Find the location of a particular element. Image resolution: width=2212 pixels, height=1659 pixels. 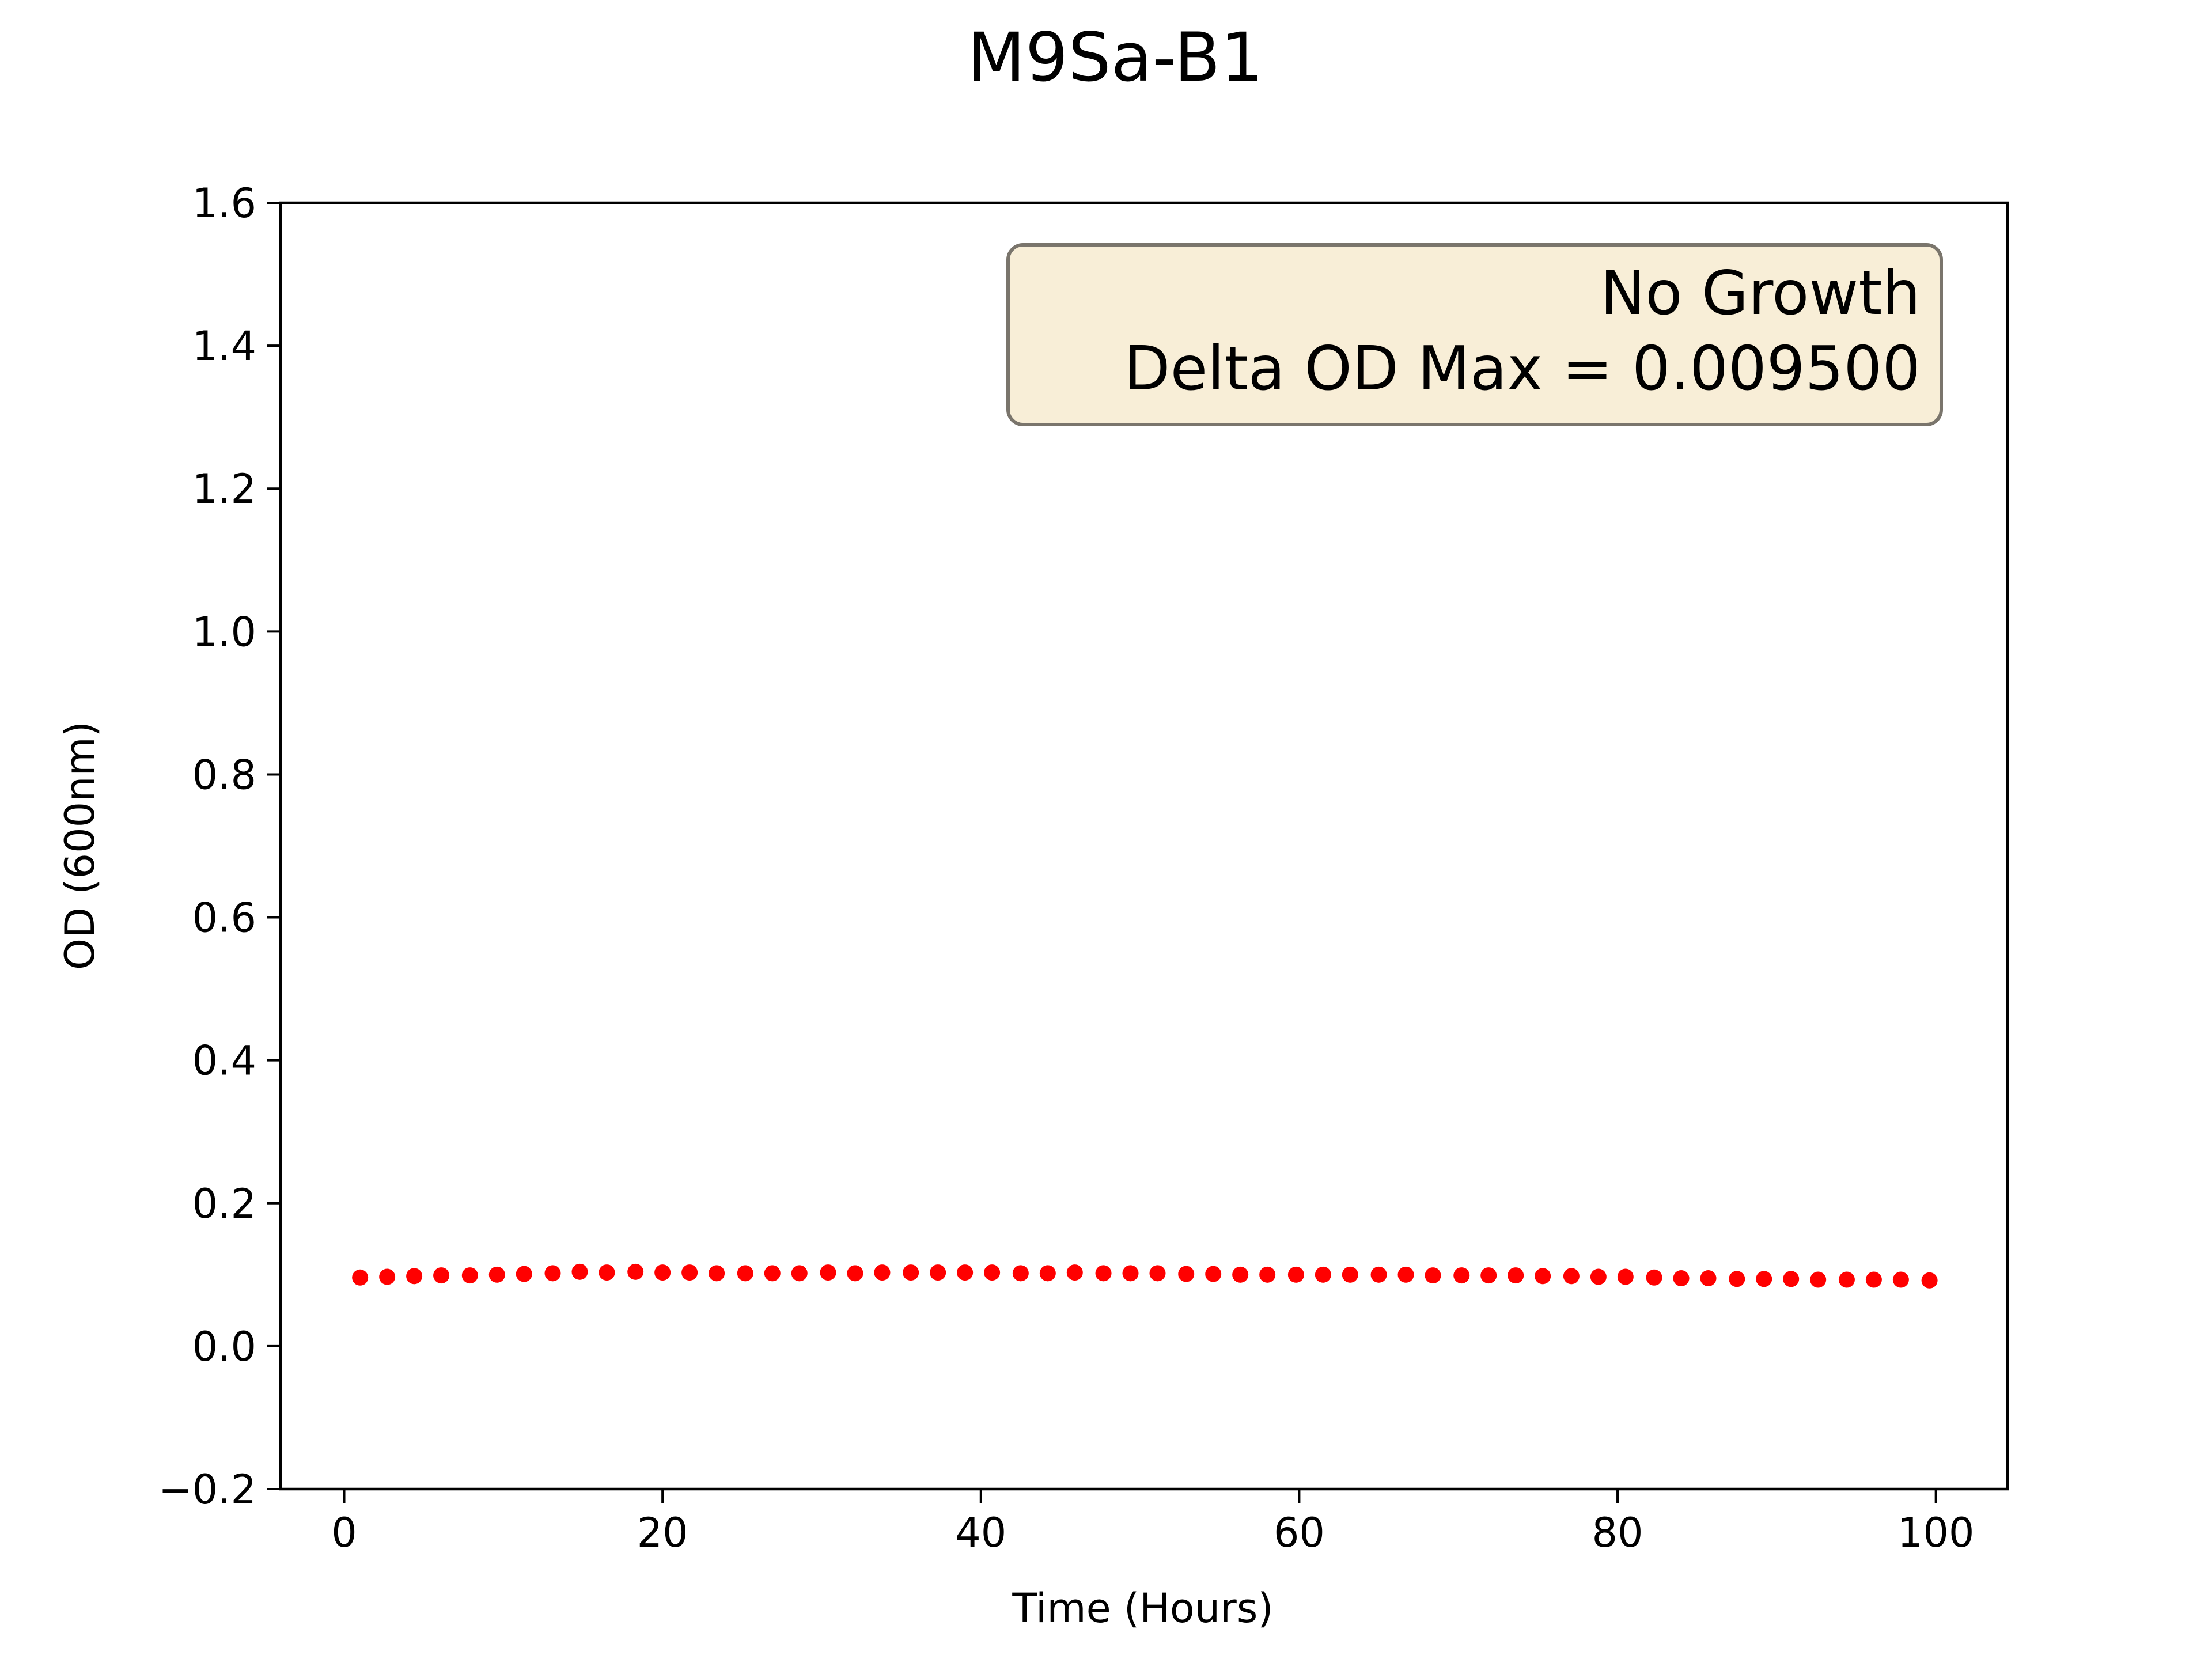

x-tick-label: 60 is located at coordinates (1299, 1532).